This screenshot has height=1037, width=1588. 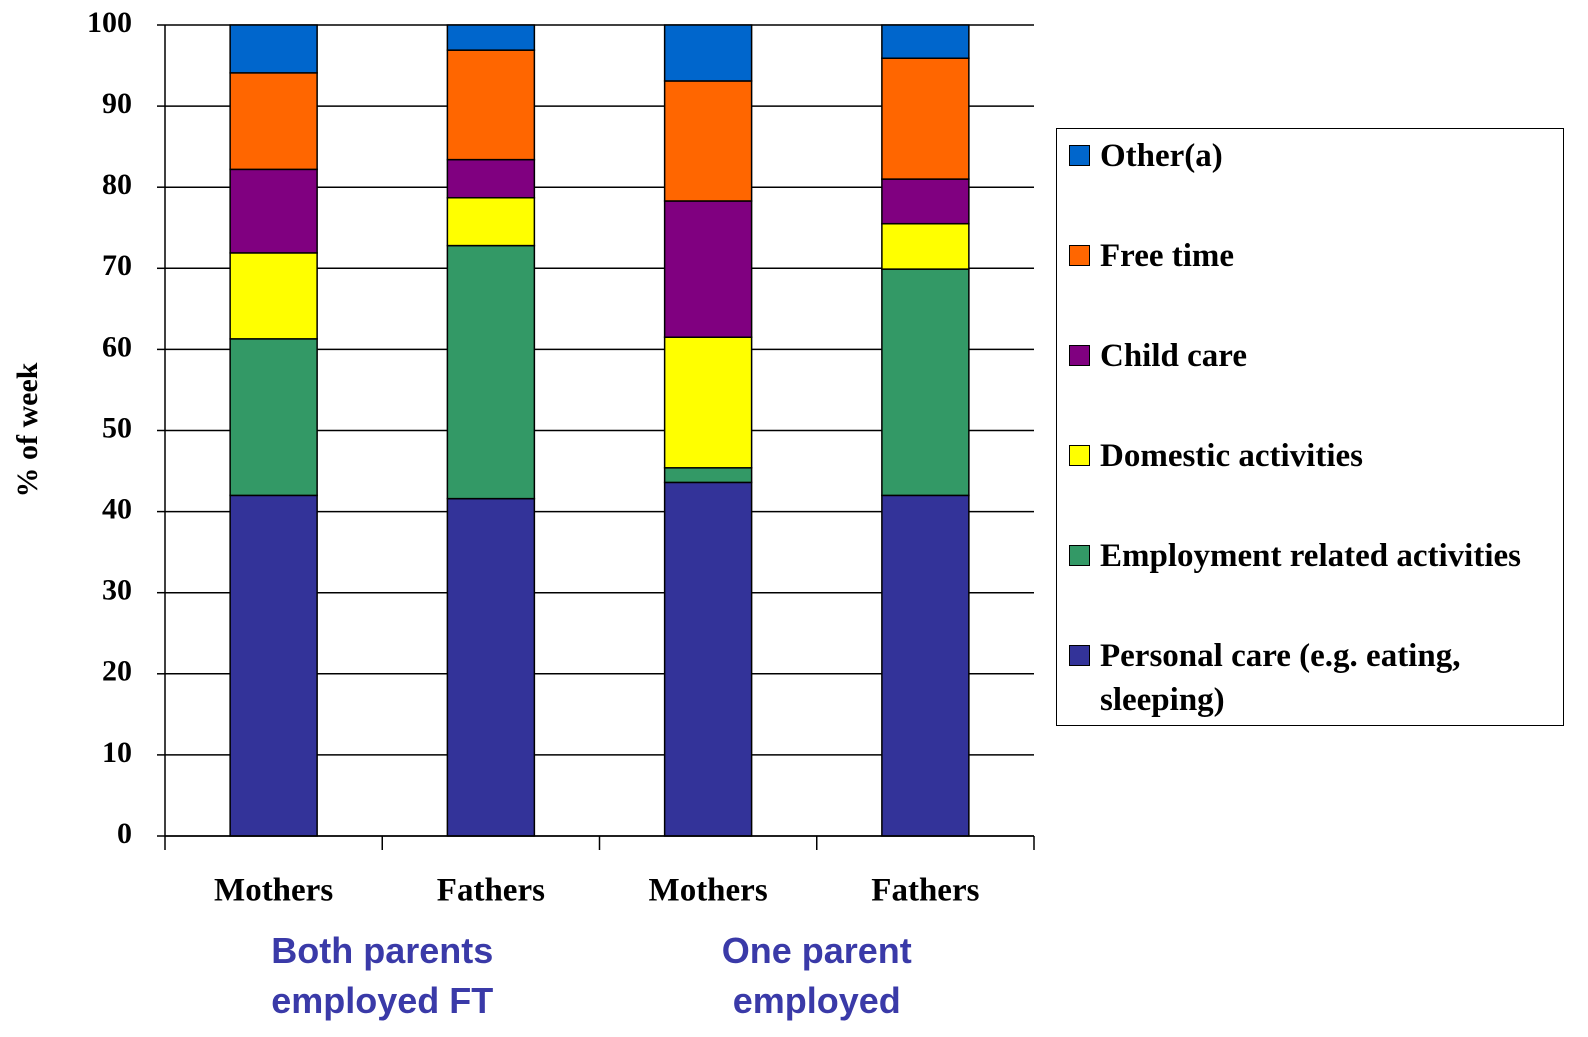 What do you see at coordinates (1310, 556) in the screenshot?
I see `legend-label: Employment related activities` at bounding box center [1310, 556].